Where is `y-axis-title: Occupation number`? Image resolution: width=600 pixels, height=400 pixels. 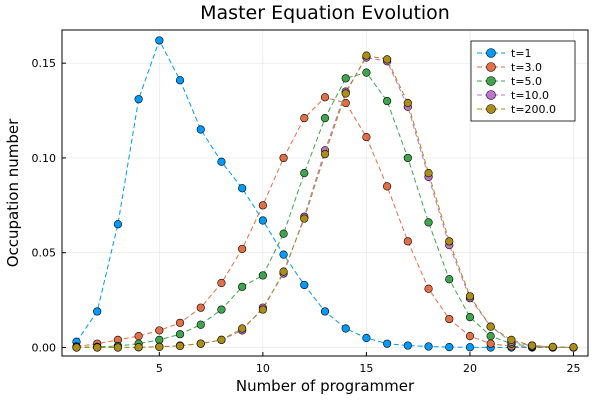 y-axis-title: Occupation number is located at coordinates (13, 192).